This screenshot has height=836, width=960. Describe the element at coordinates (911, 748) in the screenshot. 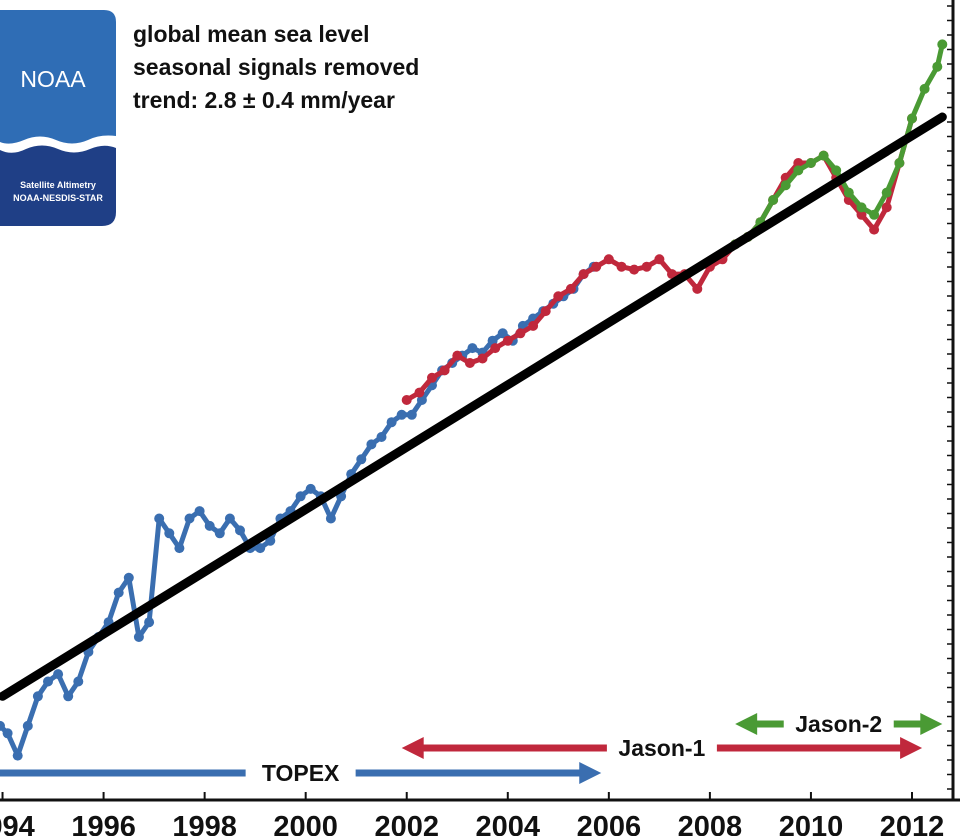

I see `jason-1-arrowhead-right` at that location.